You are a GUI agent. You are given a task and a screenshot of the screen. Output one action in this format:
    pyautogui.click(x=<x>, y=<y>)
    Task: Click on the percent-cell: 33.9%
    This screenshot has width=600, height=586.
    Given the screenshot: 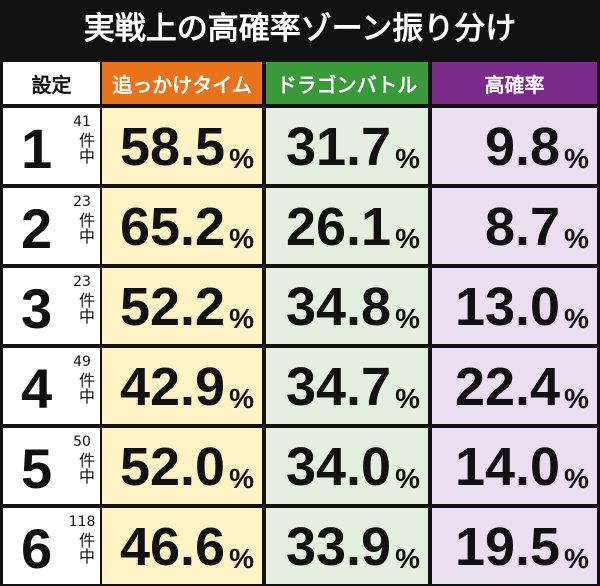 What is the action you would take?
    pyautogui.click(x=347, y=546)
    